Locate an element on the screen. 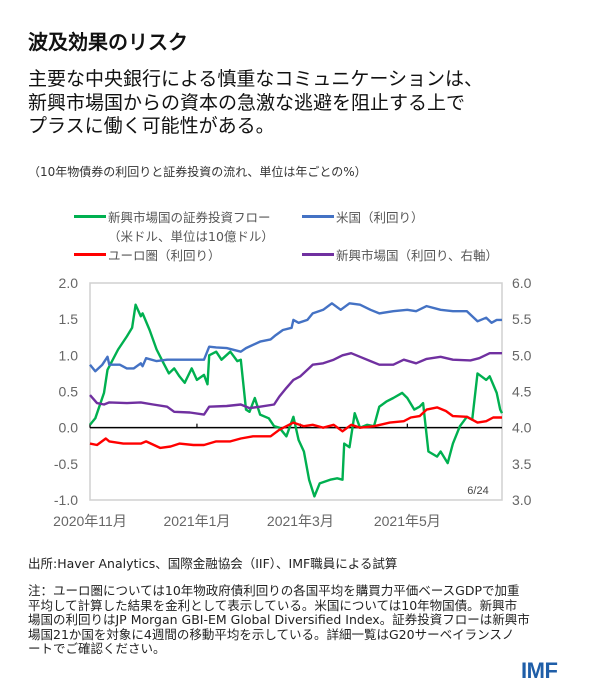 This screenshot has width=600, height=693. legend-item-em-flows: 新興市場国の証券投資フロー is located at coordinates (172, 216).